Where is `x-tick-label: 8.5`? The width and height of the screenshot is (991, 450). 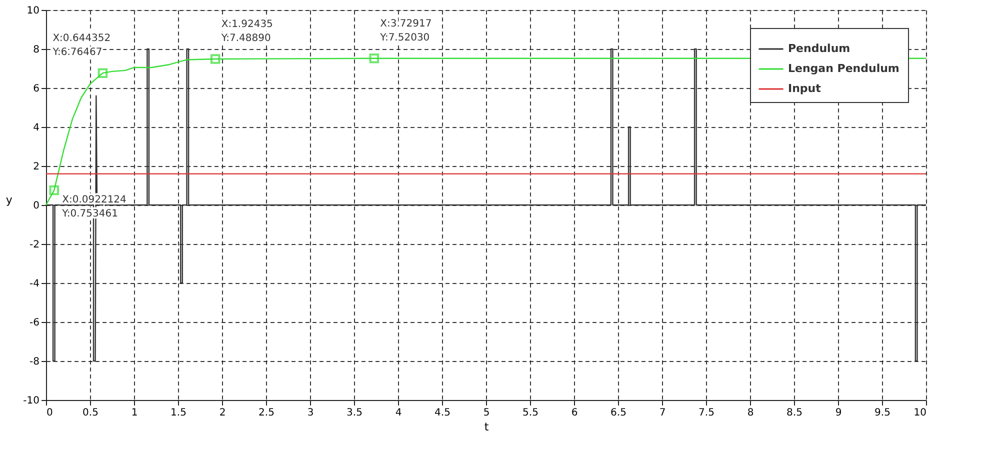
x-tick-label: 8.5 is located at coordinates (794, 413).